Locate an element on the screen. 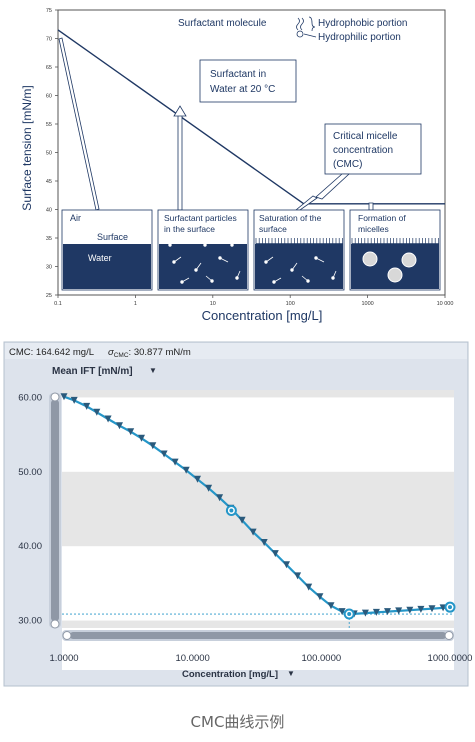  panel-surface-particles: Surfactant particles in the surface is located at coordinates (203, 250).